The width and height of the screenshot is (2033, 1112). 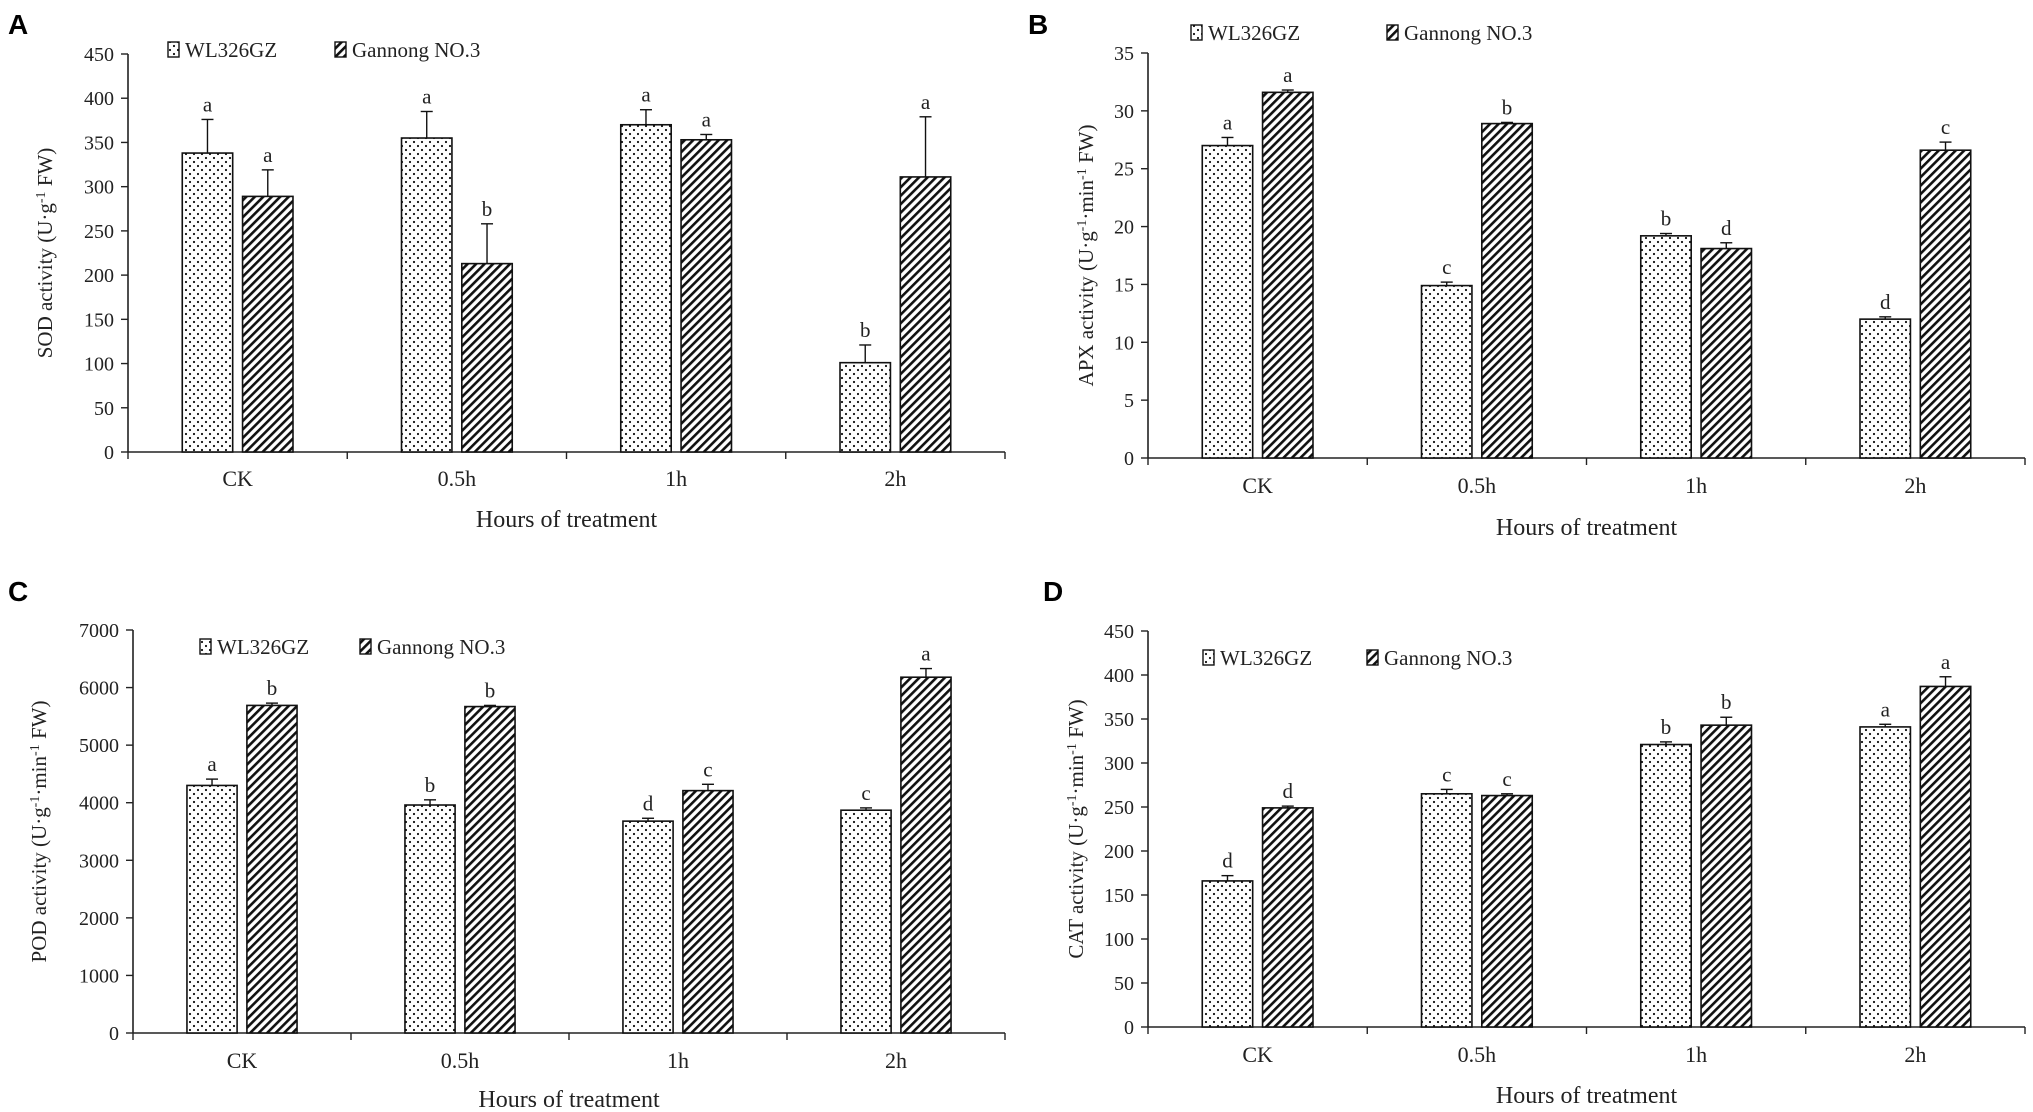 What do you see at coordinates (1124, 112) in the screenshot?
I see `y-tick-label: 30` at bounding box center [1124, 112].